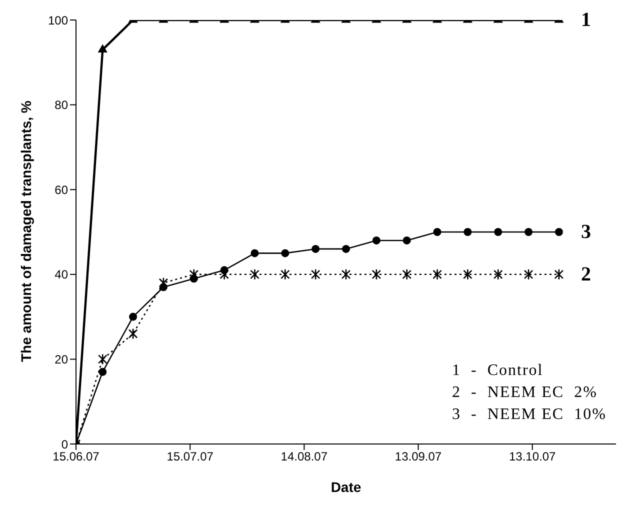 The image size is (640, 510). Describe the element at coordinates (190, 457) in the screenshot. I see `x-tick-label: 15.07.07` at that location.